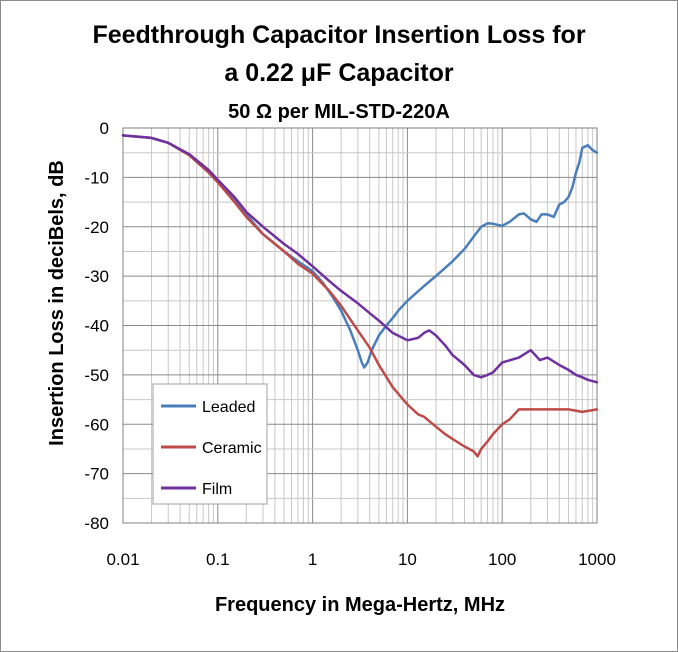 This screenshot has width=678, height=652. Describe the element at coordinates (339, 73) in the screenshot. I see `chart-title-line2: a 0.22 μF Capacitor` at that location.